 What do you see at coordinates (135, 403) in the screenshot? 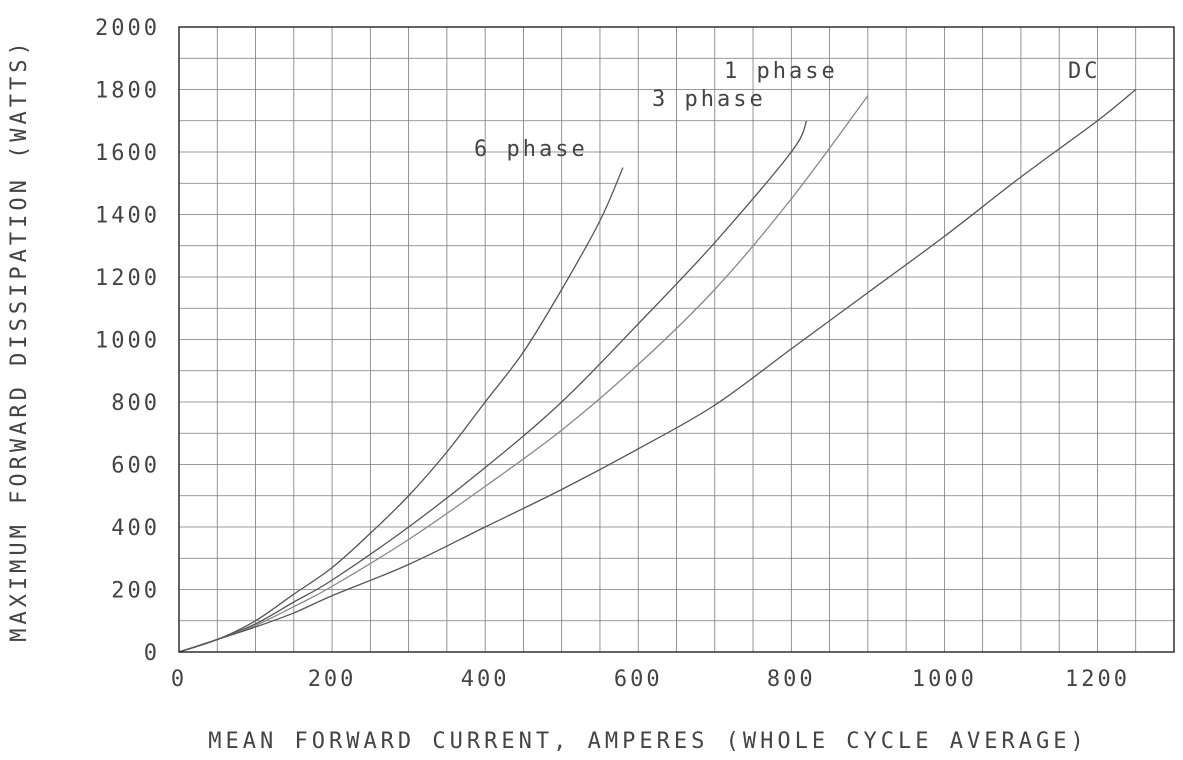
I see `y-tick-label: 800` at bounding box center [135, 403].